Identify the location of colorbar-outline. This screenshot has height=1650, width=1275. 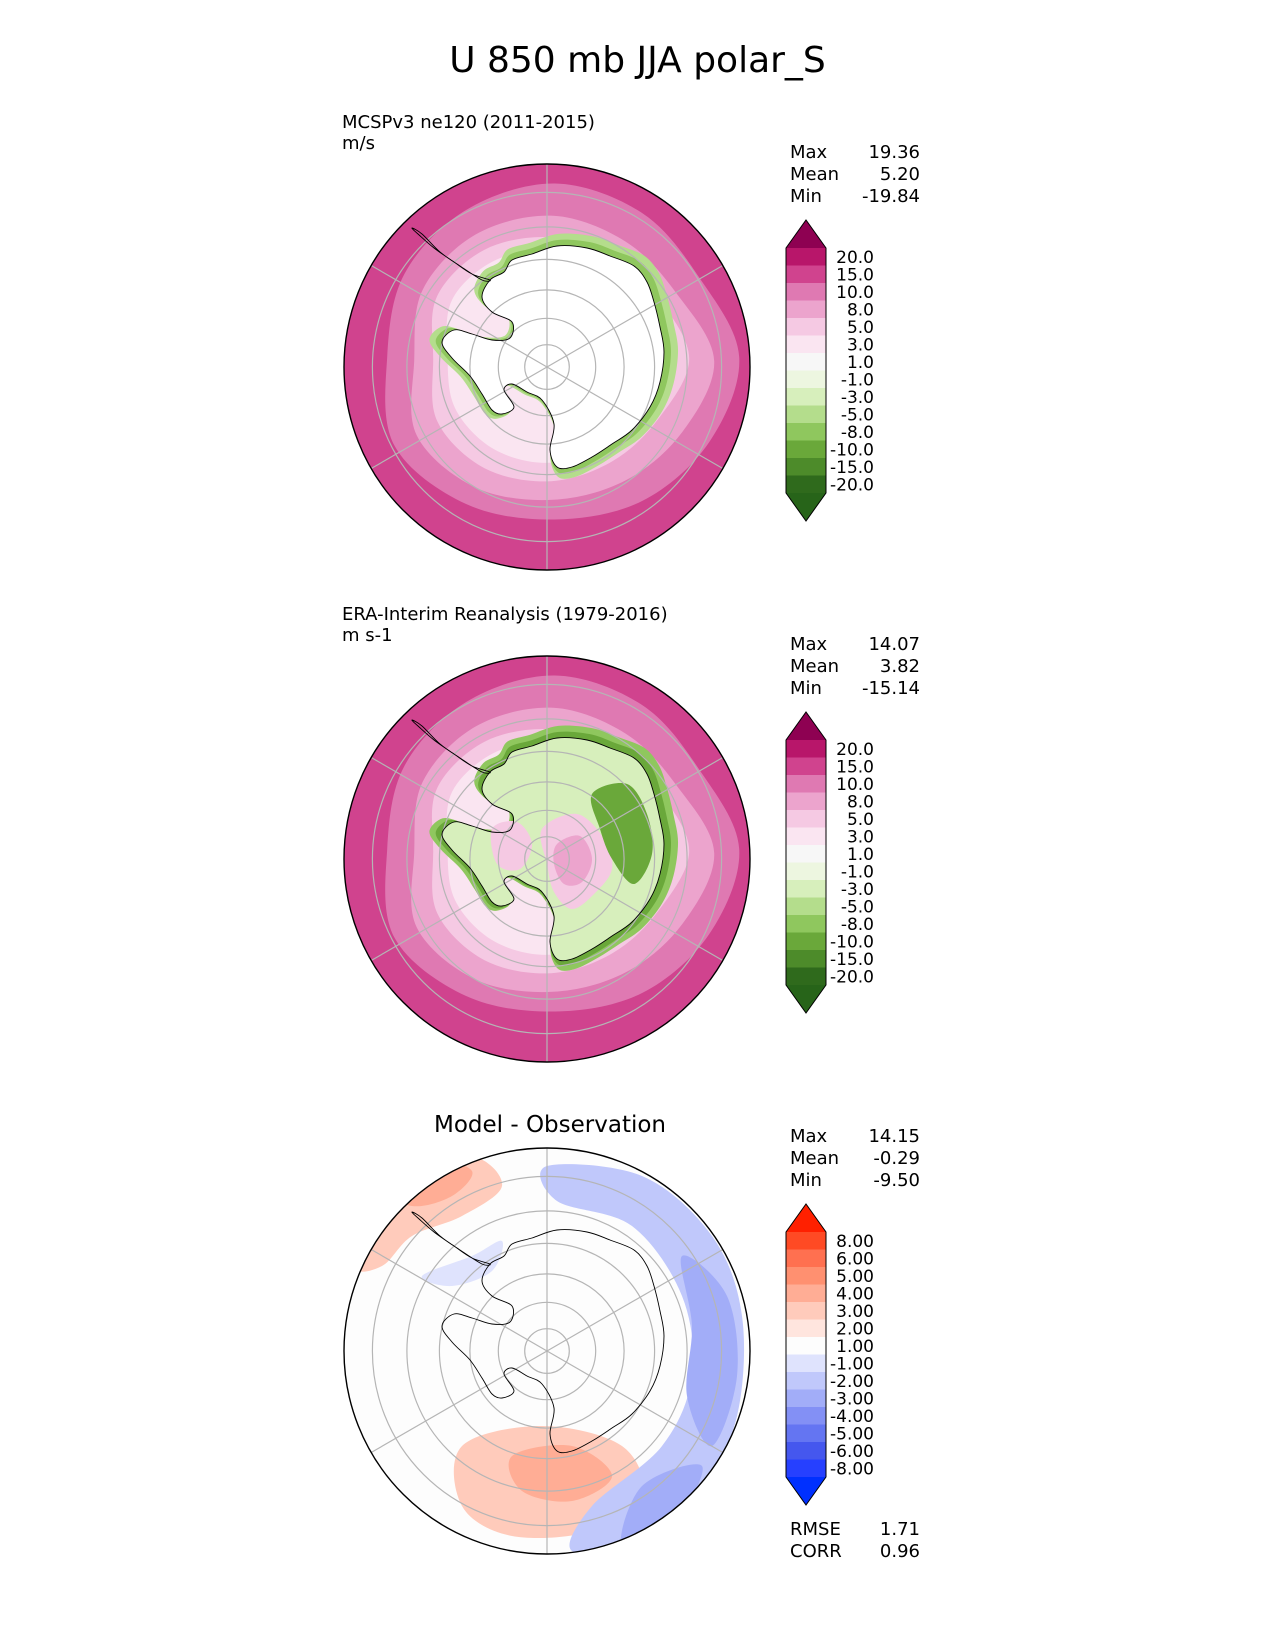
(806, 1354).